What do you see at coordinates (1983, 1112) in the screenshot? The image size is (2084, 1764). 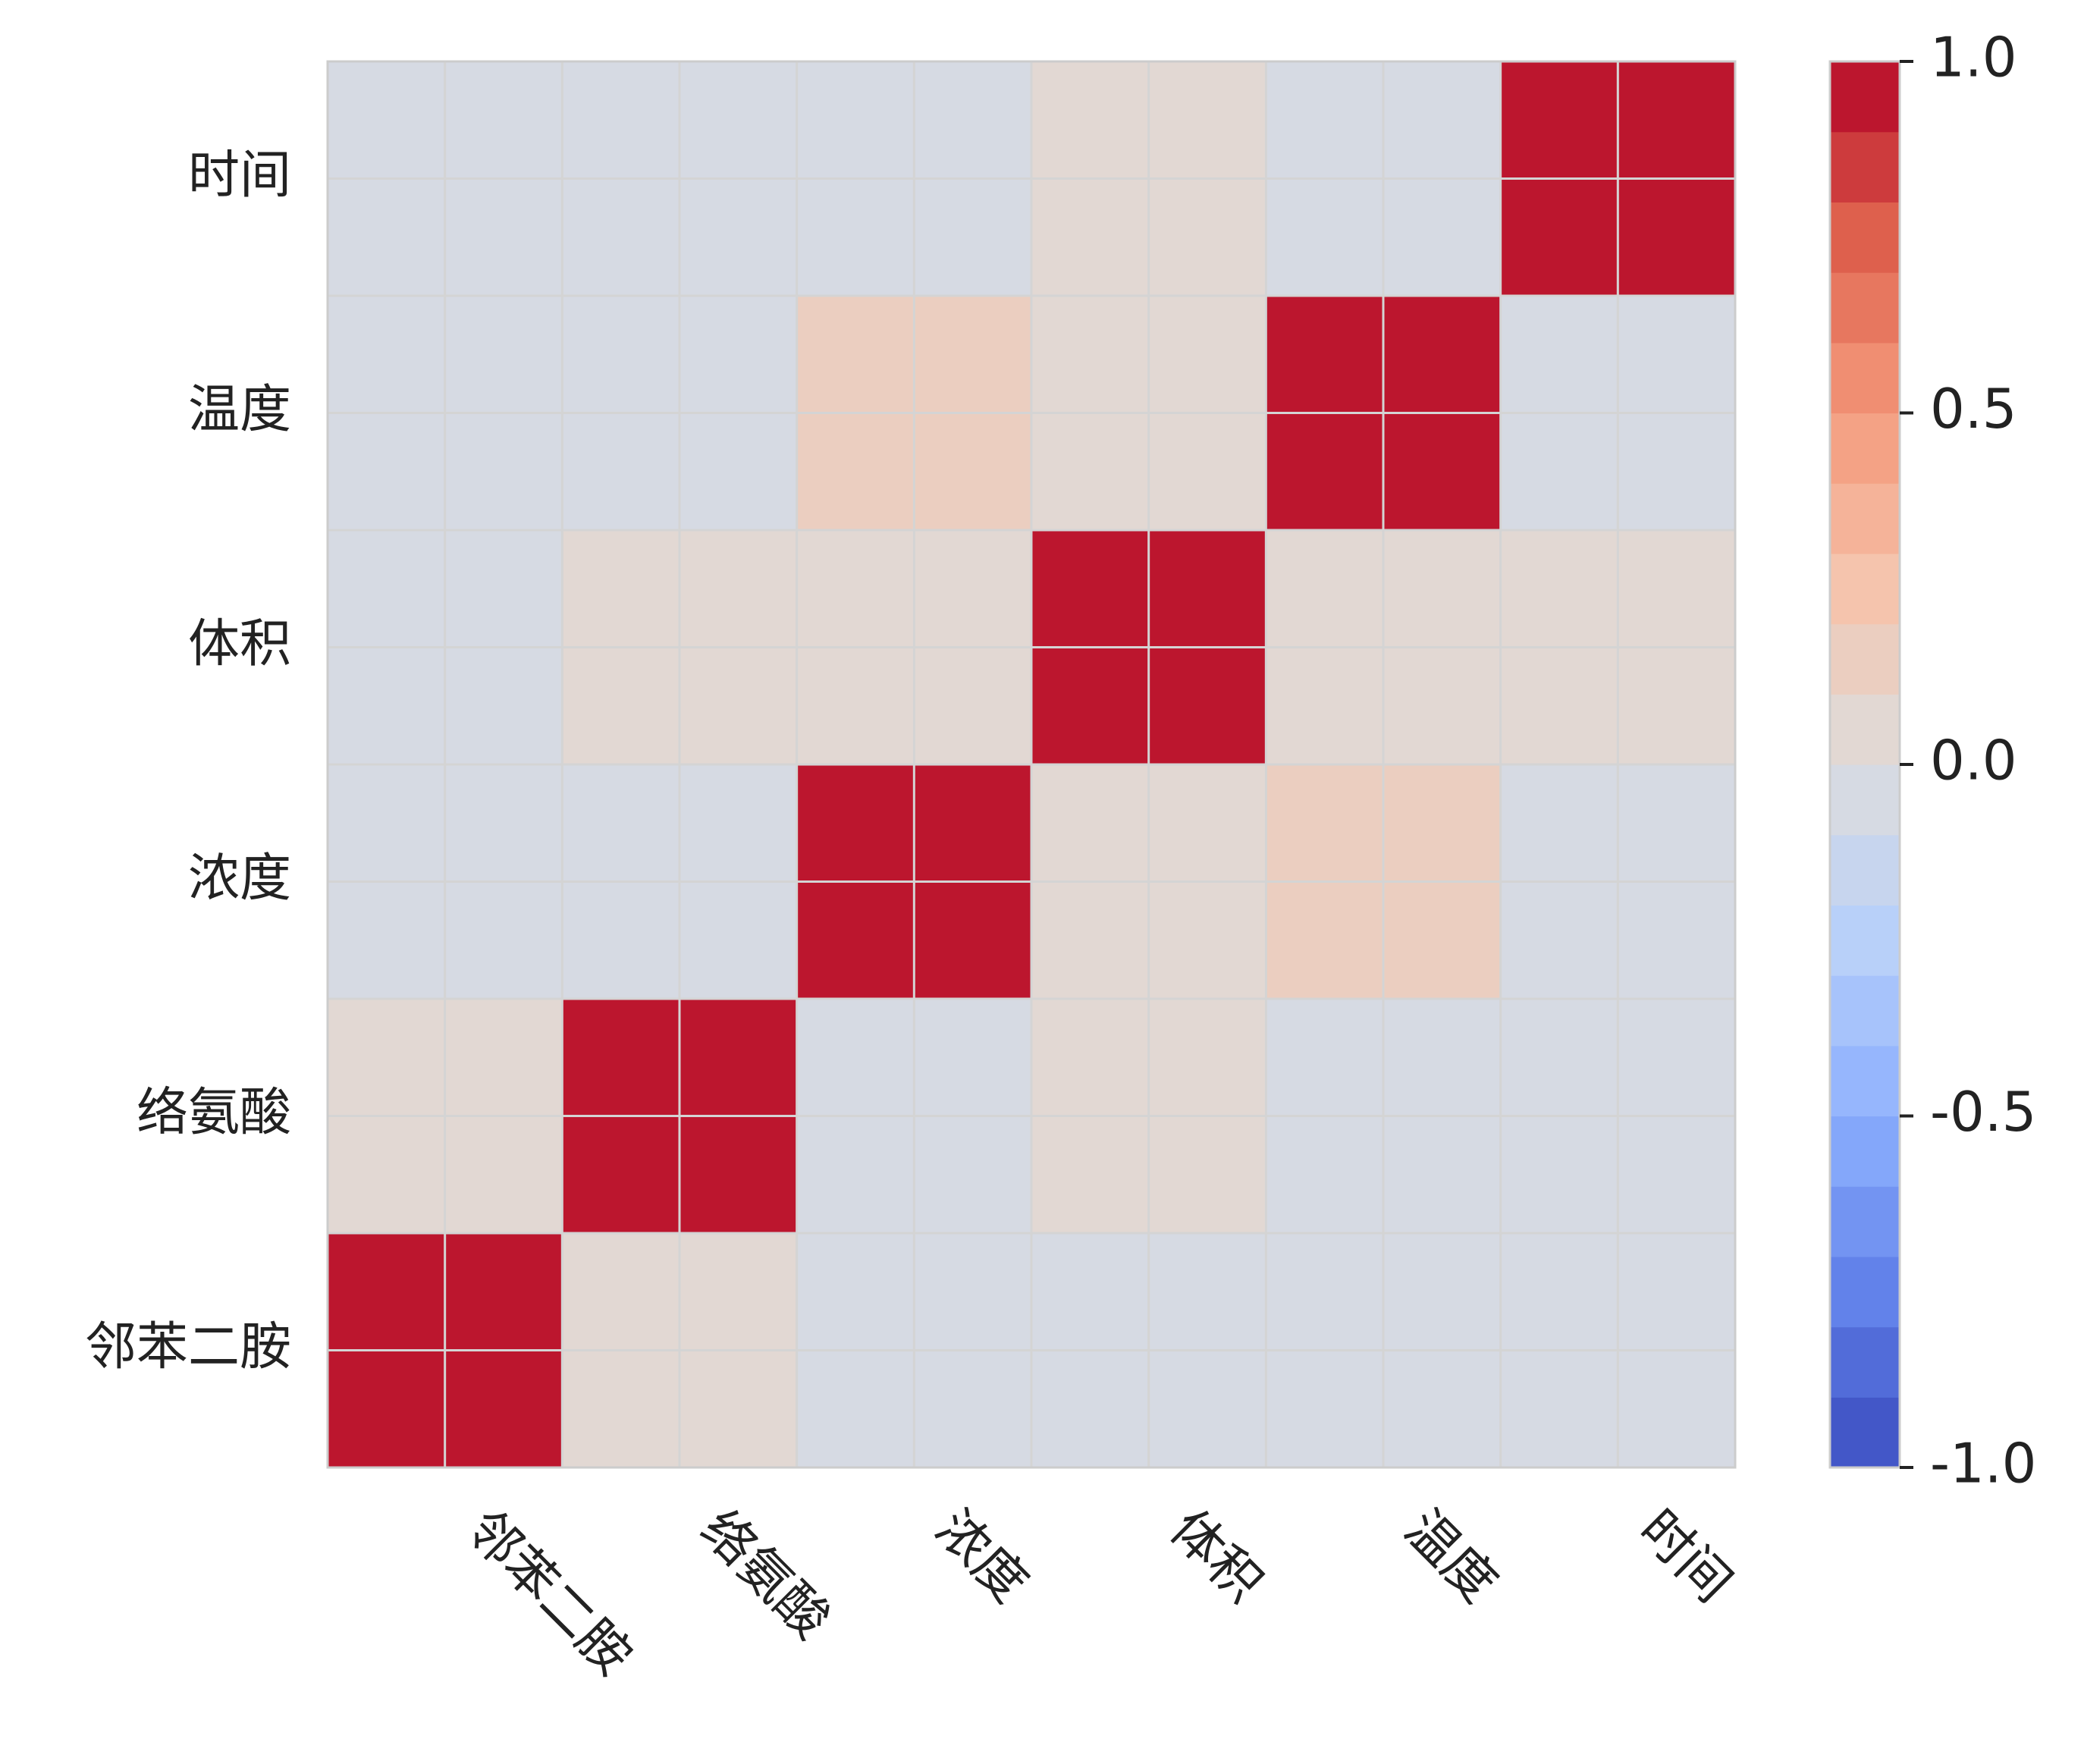 I see `colorbar-tick-label: -0.5` at bounding box center [1983, 1112].